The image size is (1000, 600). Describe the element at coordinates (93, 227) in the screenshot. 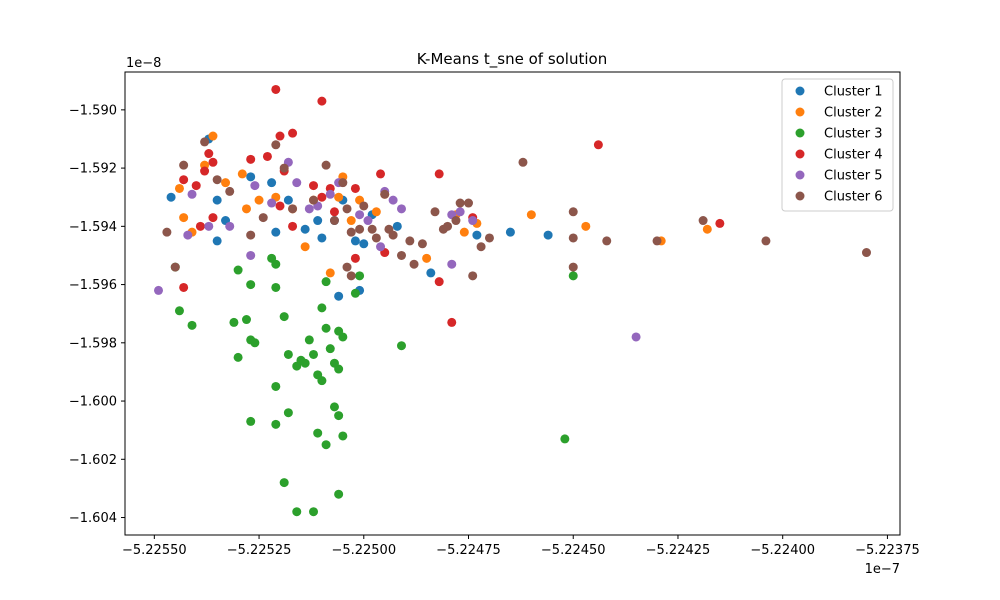

I see `y-tick-label: −1.594` at that location.